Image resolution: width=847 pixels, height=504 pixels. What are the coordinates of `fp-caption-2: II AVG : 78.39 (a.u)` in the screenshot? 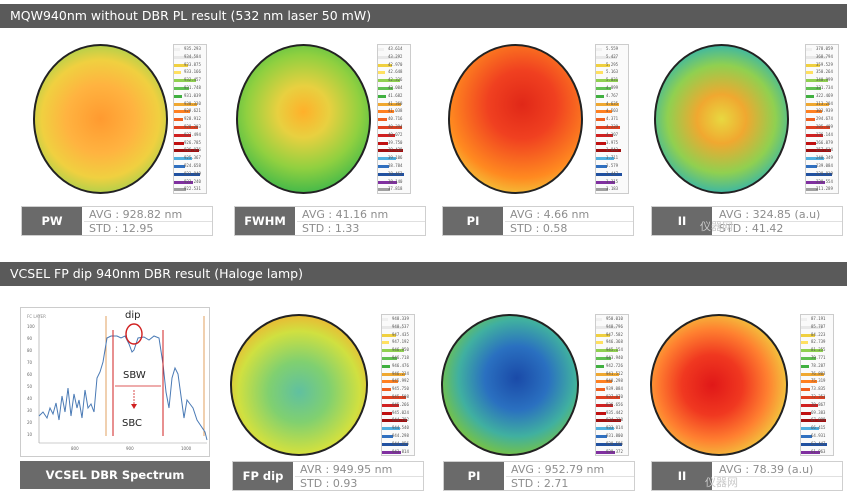 It's located at (747, 476).